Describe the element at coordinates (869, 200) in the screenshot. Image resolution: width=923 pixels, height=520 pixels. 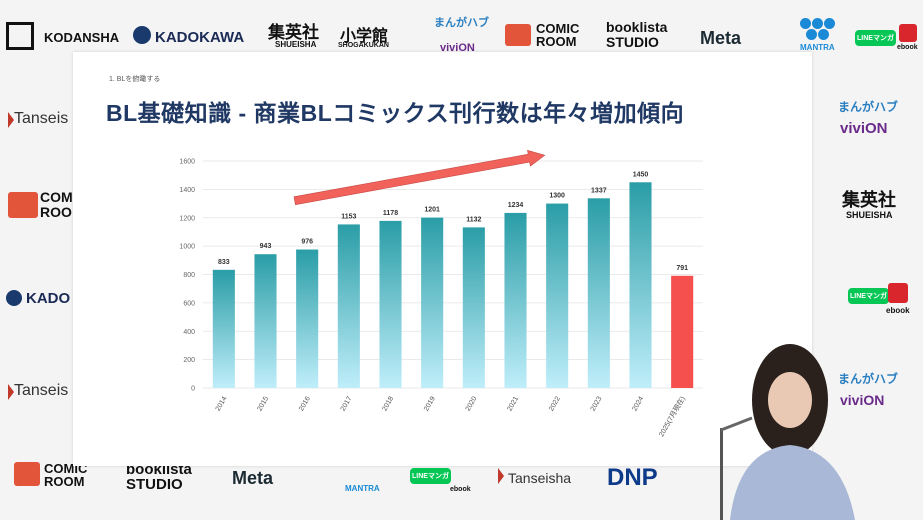
I see `shueisha-logo-right: 集英社` at that location.